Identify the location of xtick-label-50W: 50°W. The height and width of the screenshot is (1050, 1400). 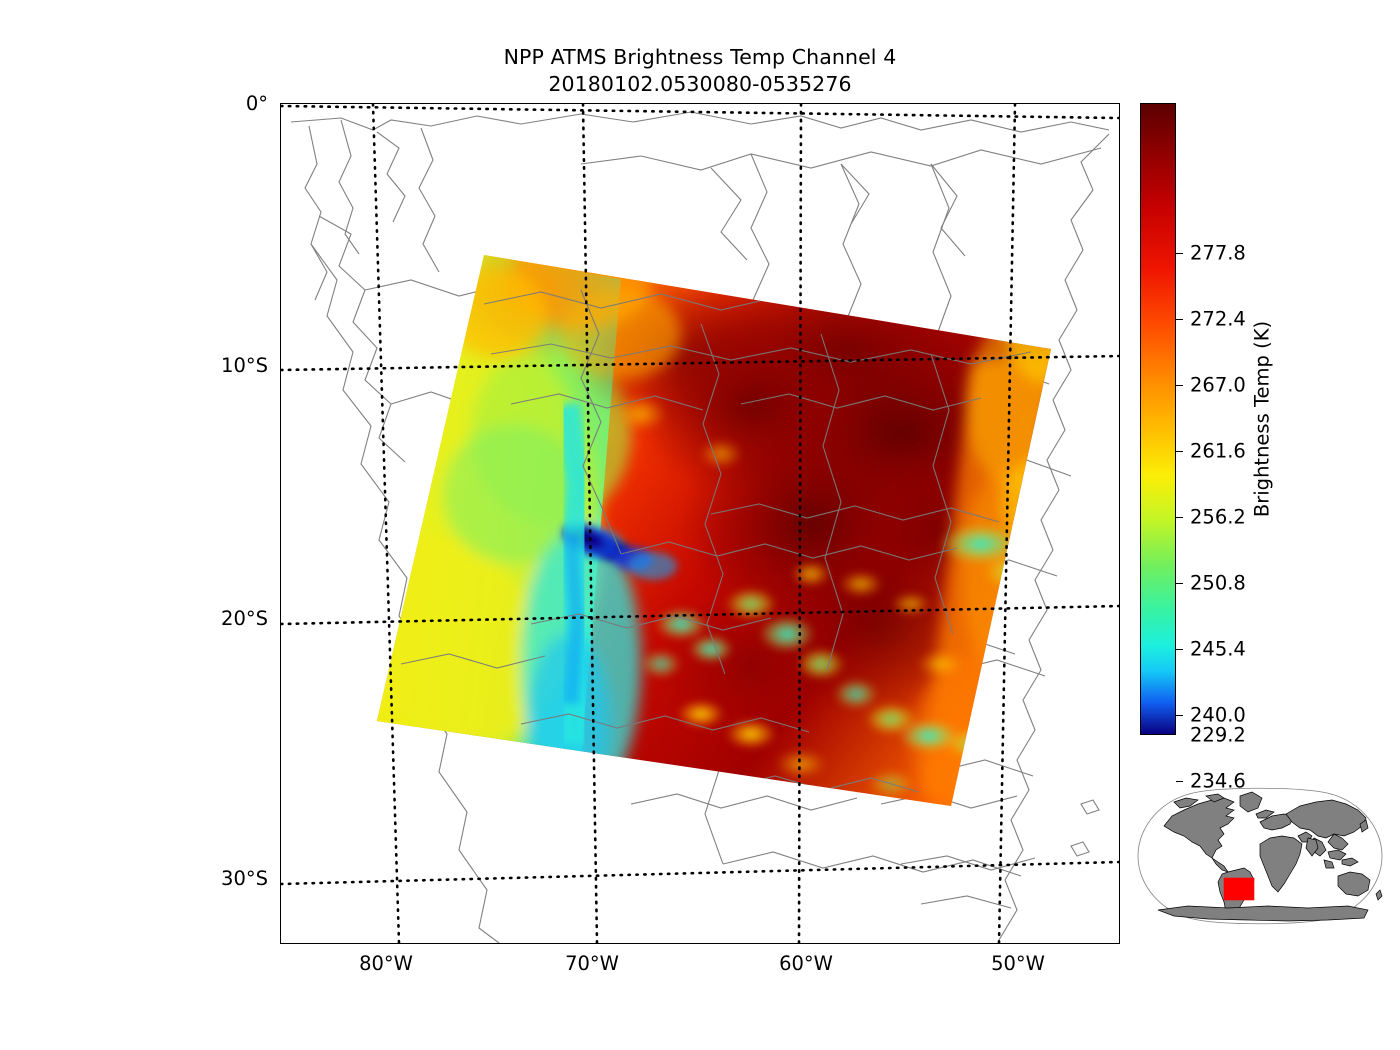
(1018, 963).